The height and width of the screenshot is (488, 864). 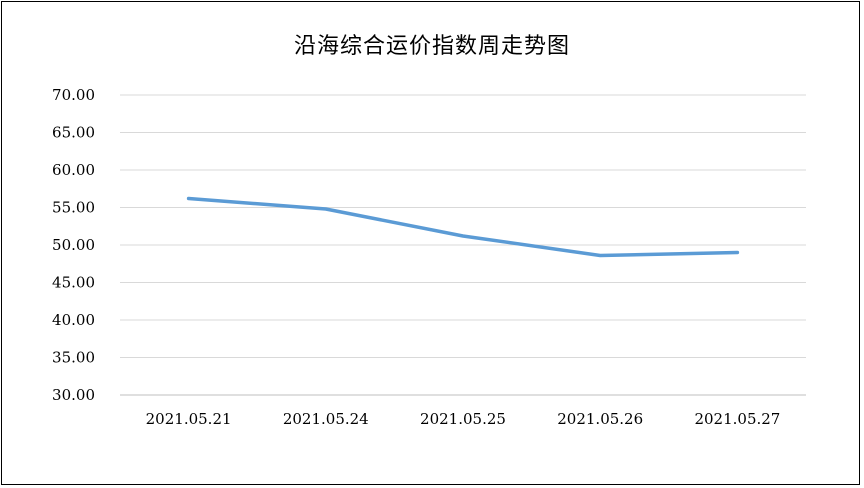 What do you see at coordinates (431, 46) in the screenshot?
I see `chart-title: 沿海综合运价指数周走势图` at bounding box center [431, 46].